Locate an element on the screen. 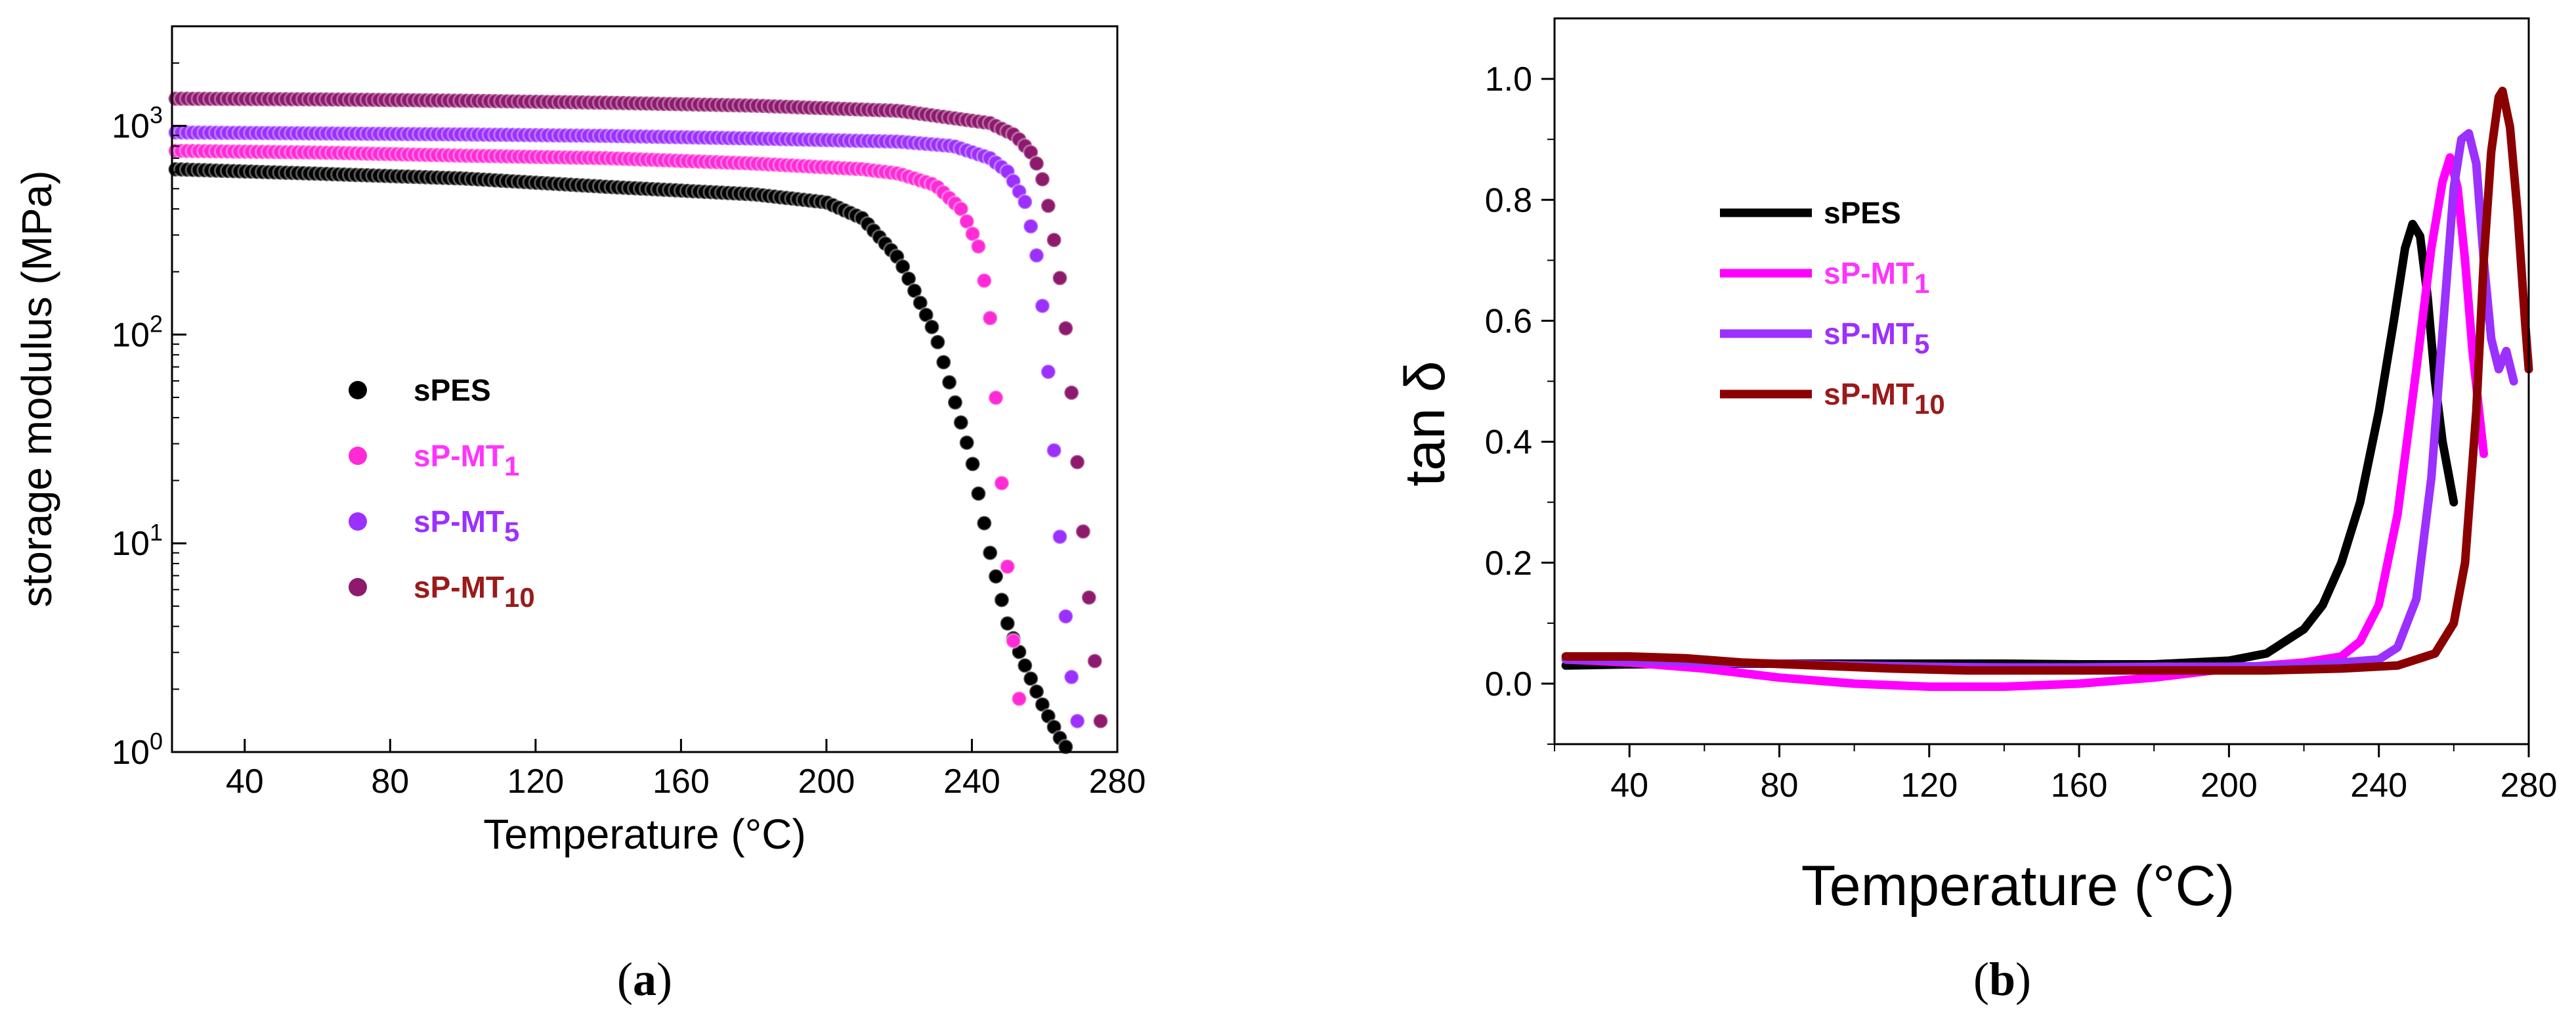  panel-b-y-axis-label: tan δ is located at coordinates (1425, 423).